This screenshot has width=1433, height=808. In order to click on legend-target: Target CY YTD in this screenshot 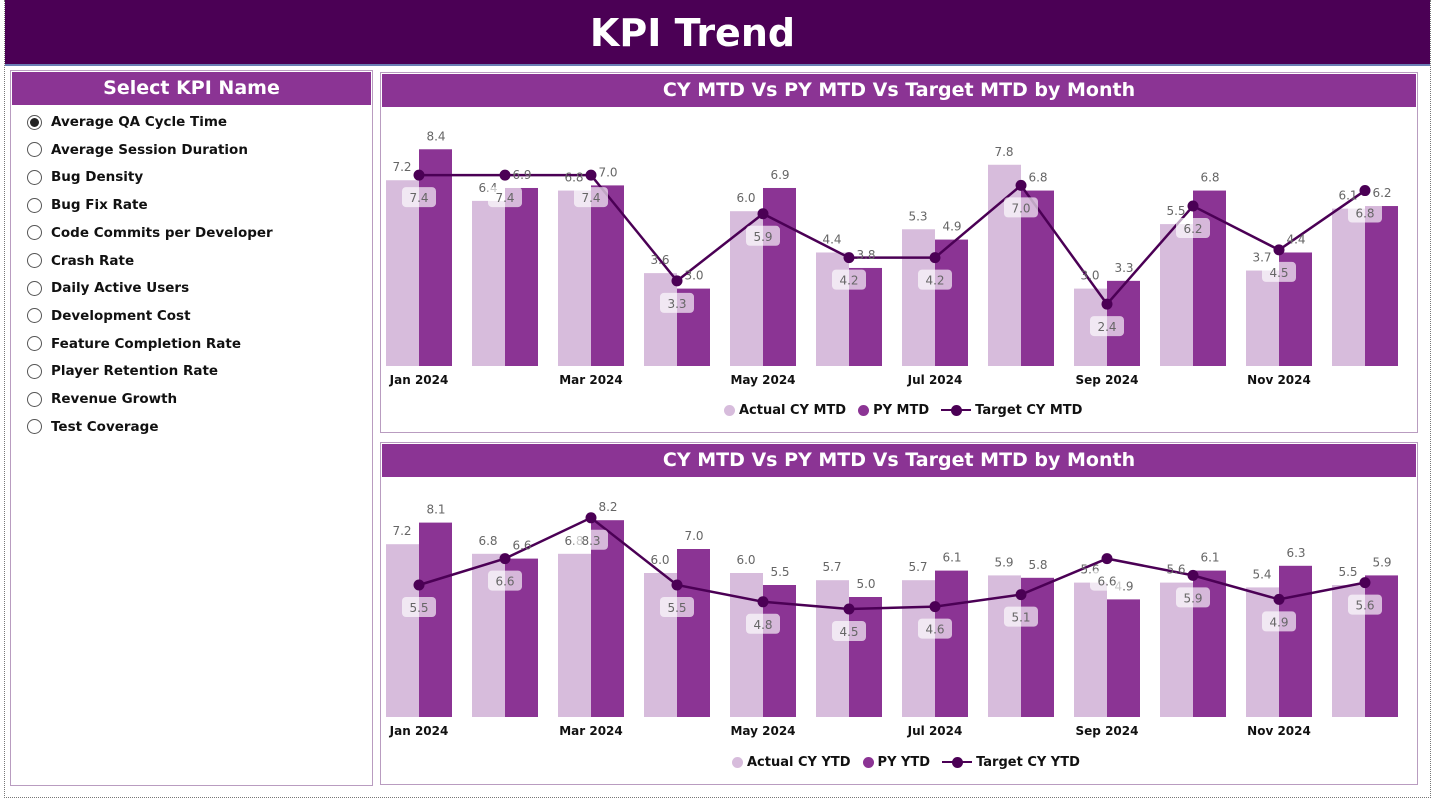, I will do `click(1011, 762)`.